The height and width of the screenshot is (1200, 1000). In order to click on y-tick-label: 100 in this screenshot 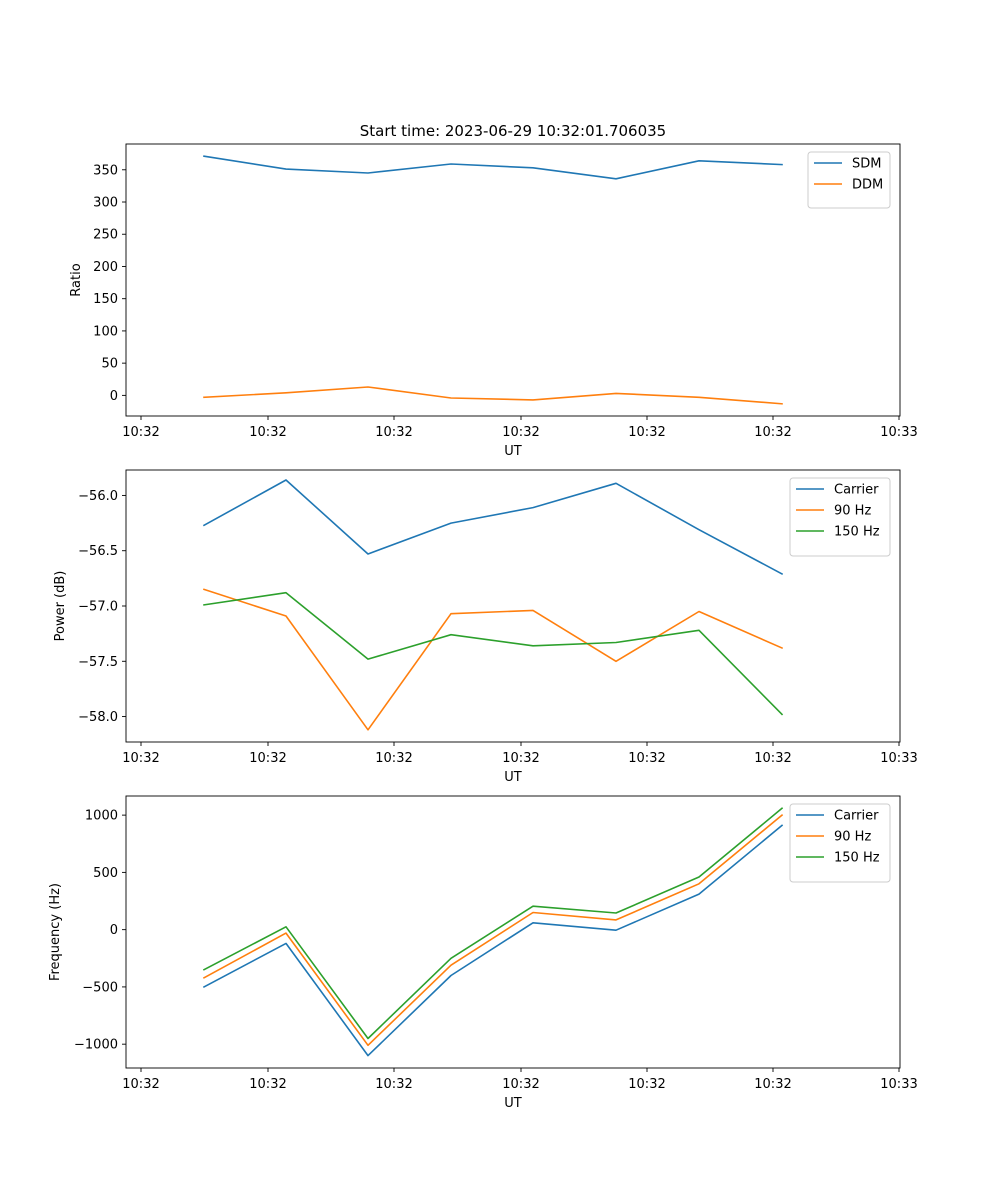, I will do `click(105, 331)`.